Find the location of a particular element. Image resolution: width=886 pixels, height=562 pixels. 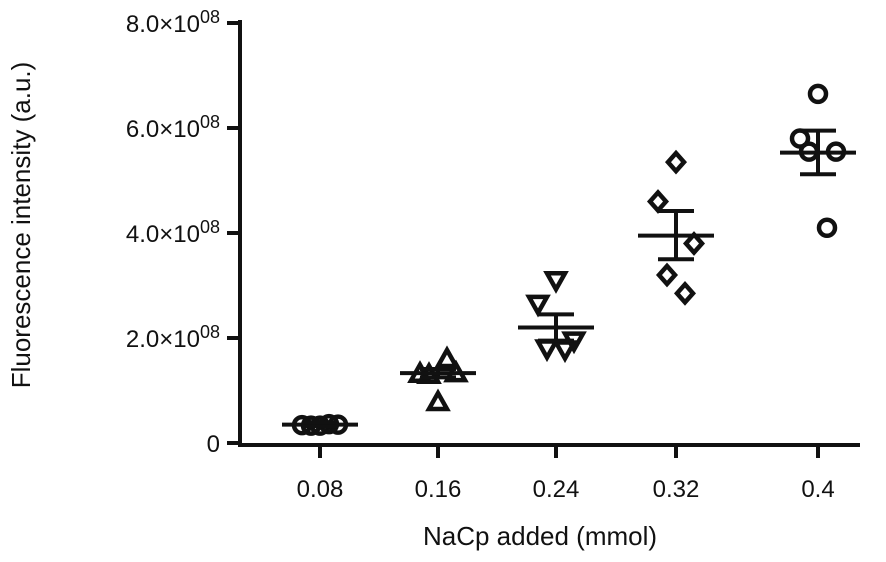

y-tick-label: 8.0×1008 is located at coordinates (173, 22).